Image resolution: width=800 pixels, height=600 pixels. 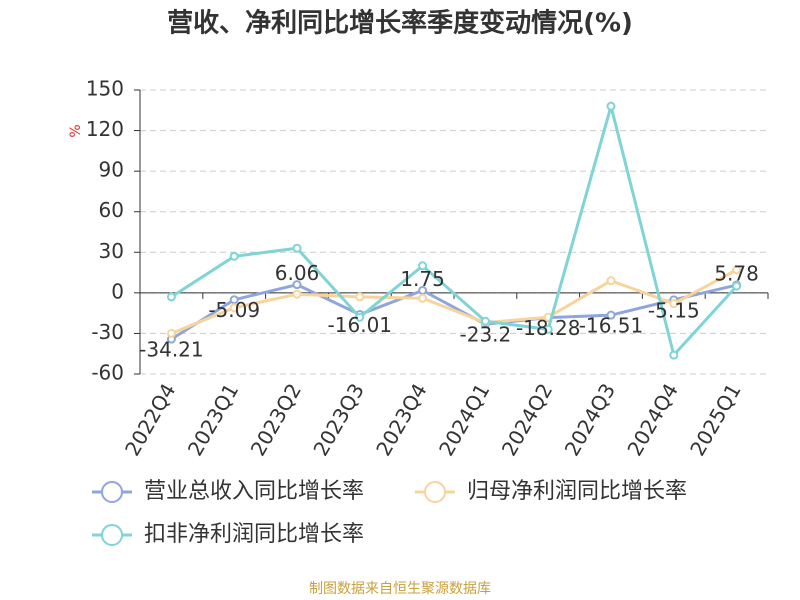 What do you see at coordinates (171, 350) in the screenshot?
I see `data-label: -34.21` at bounding box center [171, 350].